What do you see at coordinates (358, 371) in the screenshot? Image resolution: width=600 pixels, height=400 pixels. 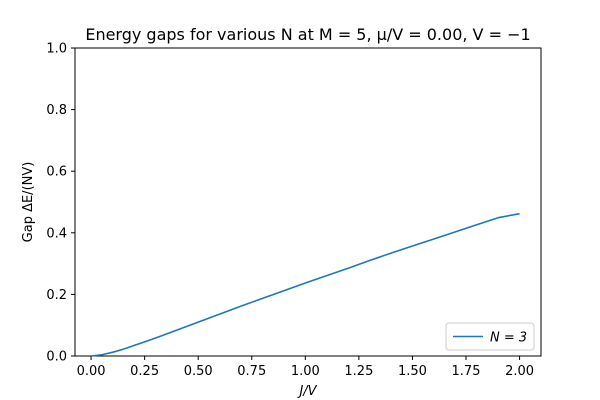 I see `x-tick-label: 1.25` at bounding box center [358, 371].